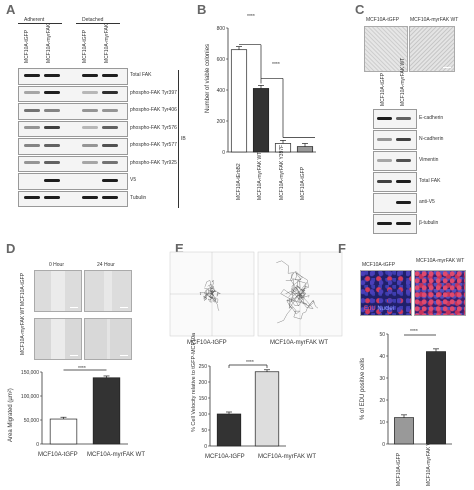  I want to click on chart-d-sig: ****, so click(82, 369).